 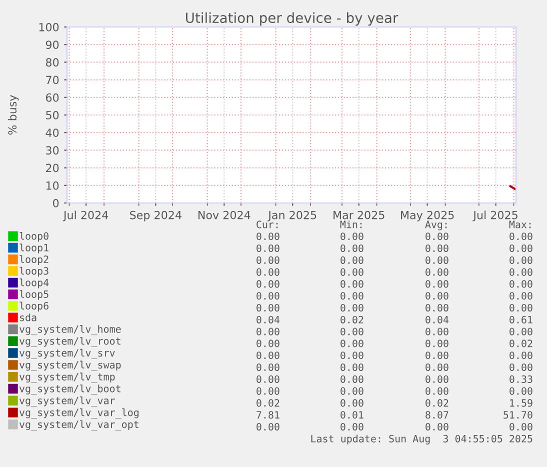 What do you see at coordinates (52, 168) in the screenshot?
I see `y-tick-label: 20` at bounding box center [52, 168].